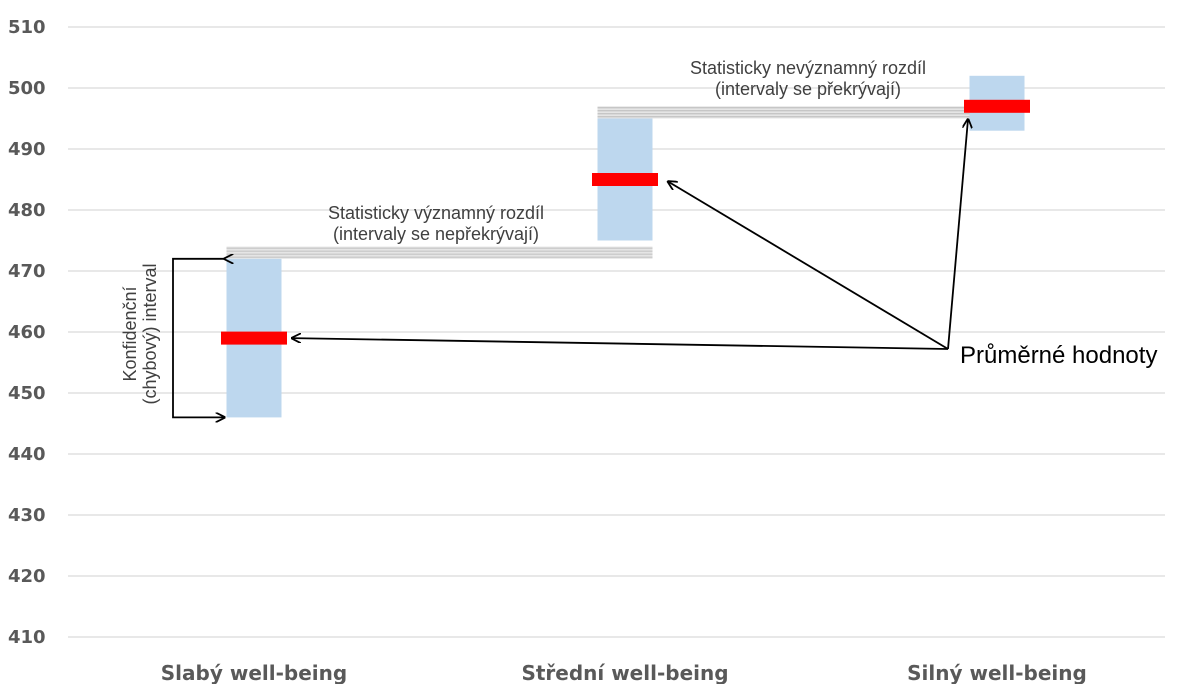 The height and width of the screenshot is (684, 1181). What do you see at coordinates (808, 89) in the screenshot?
I see `nonsignificant-label-line2: (intervaly se překrývají)` at bounding box center [808, 89].